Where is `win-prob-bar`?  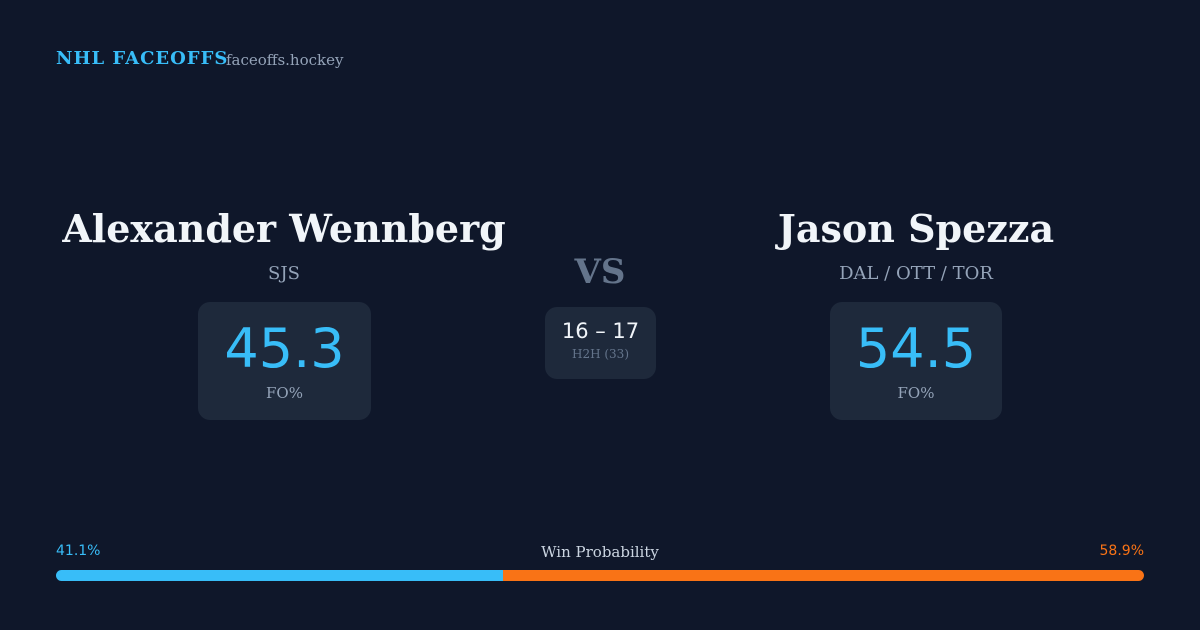 win-prob-bar is located at coordinates (600, 575).